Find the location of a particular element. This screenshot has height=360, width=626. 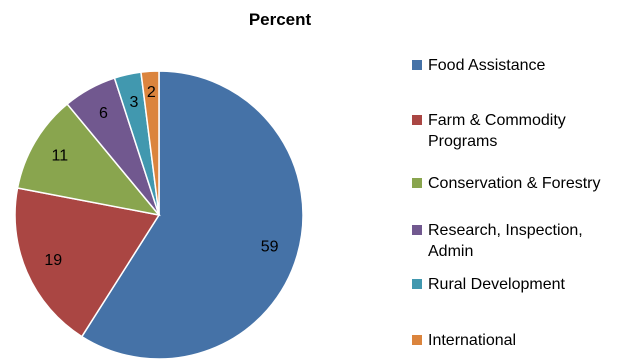

legend-label-line: International is located at coordinates (472, 340).